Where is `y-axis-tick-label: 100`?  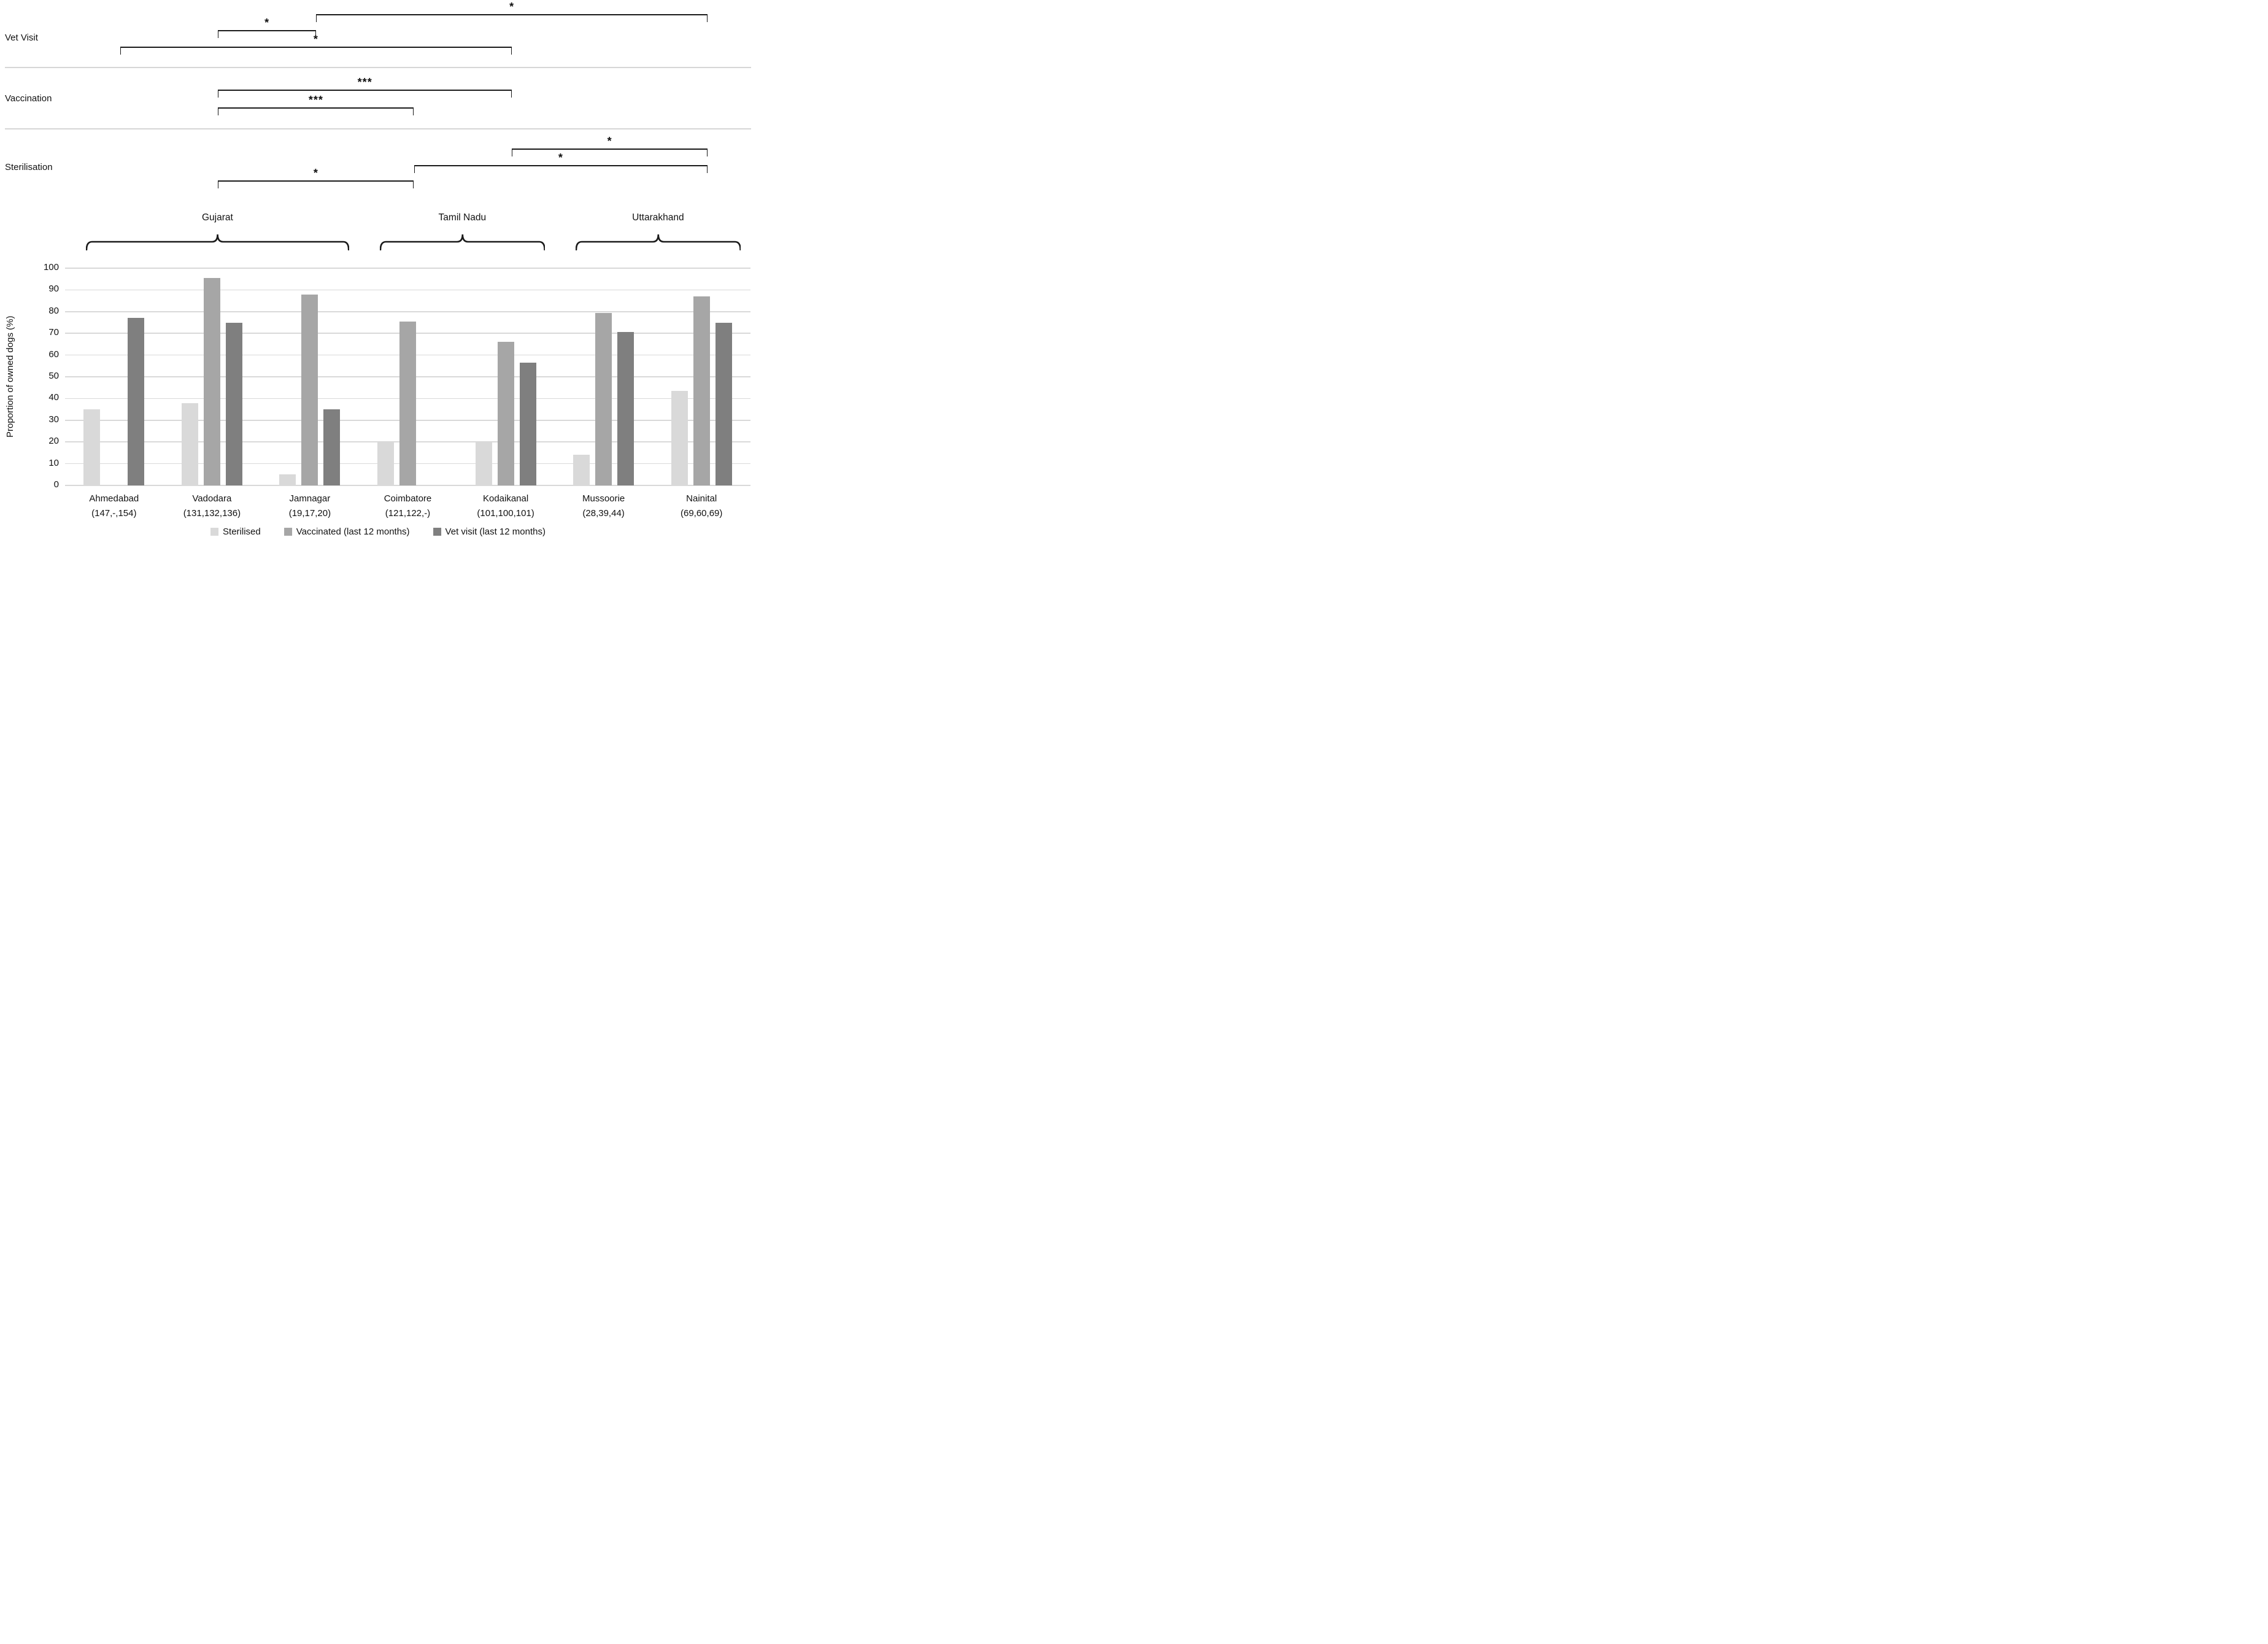
y-axis-tick-label: 100 is located at coordinates (51, 267).